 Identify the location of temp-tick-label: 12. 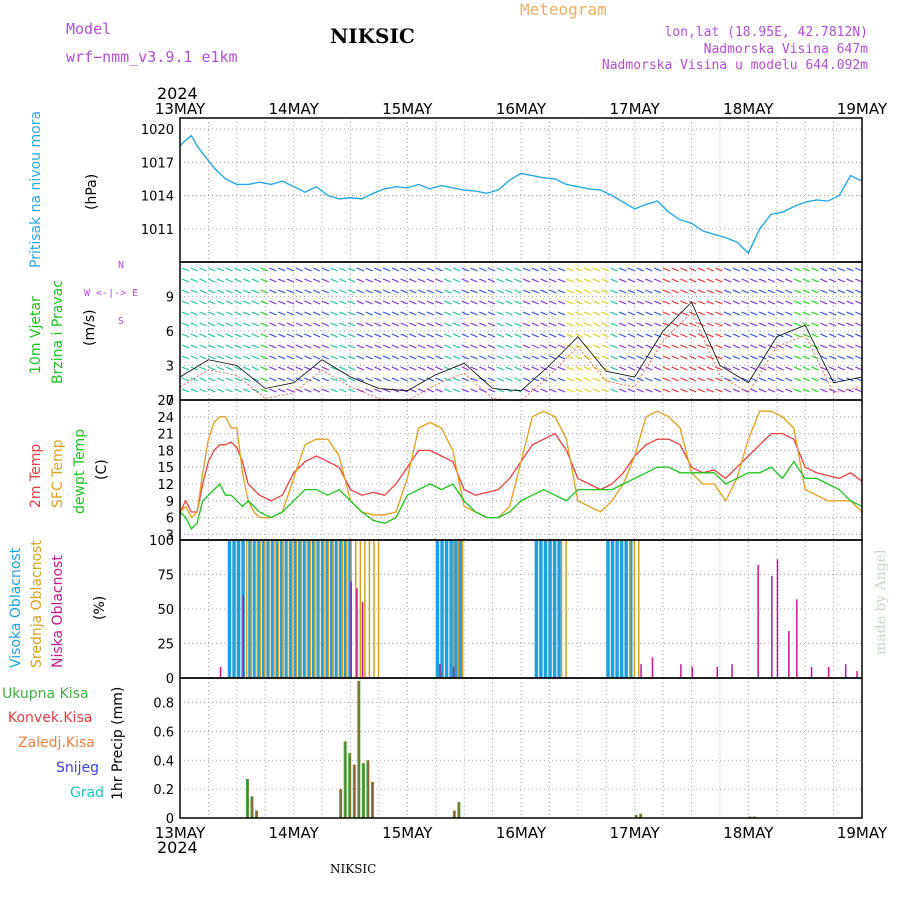
(165, 485).